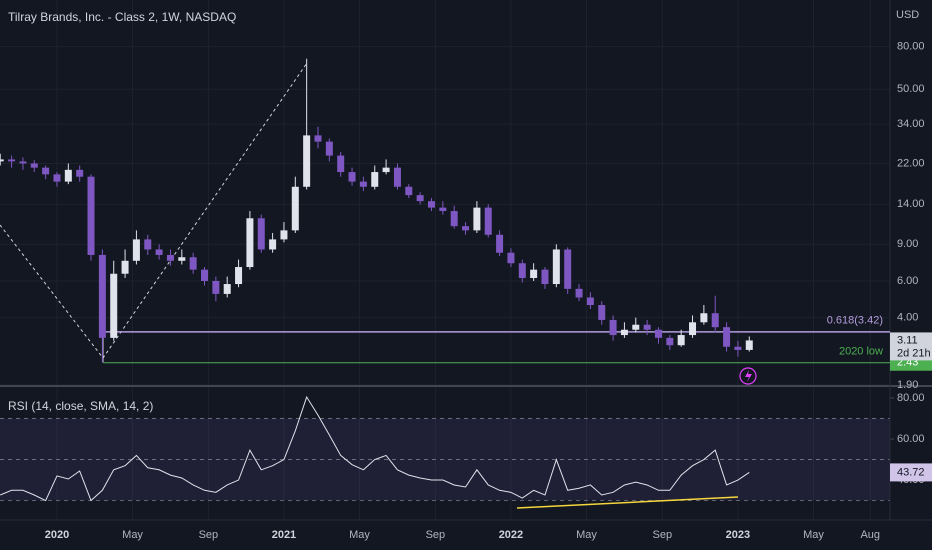 The width and height of the screenshot is (932, 550). What do you see at coordinates (870, 535) in the screenshot?
I see `x-tick-label: Aug` at bounding box center [870, 535].